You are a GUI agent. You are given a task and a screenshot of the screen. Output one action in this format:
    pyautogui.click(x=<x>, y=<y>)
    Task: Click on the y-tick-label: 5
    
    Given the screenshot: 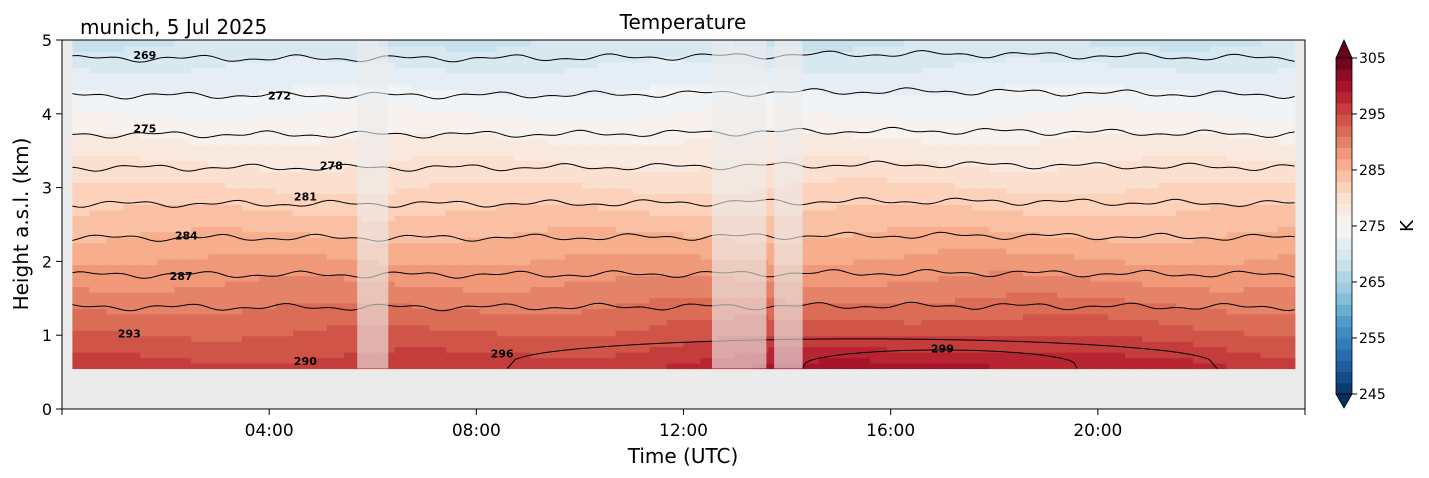 What is the action you would take?
    pyautogui.click(x=47, y=40)
    